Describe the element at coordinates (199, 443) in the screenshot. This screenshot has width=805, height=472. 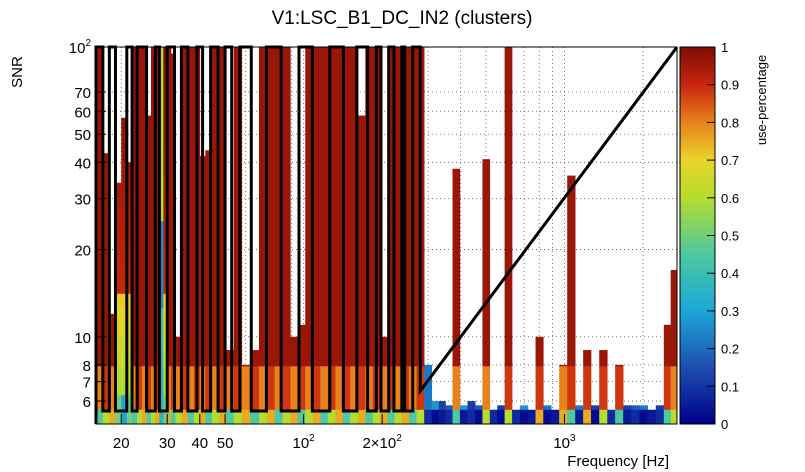
I see `x-tick-label: 40` at that location.